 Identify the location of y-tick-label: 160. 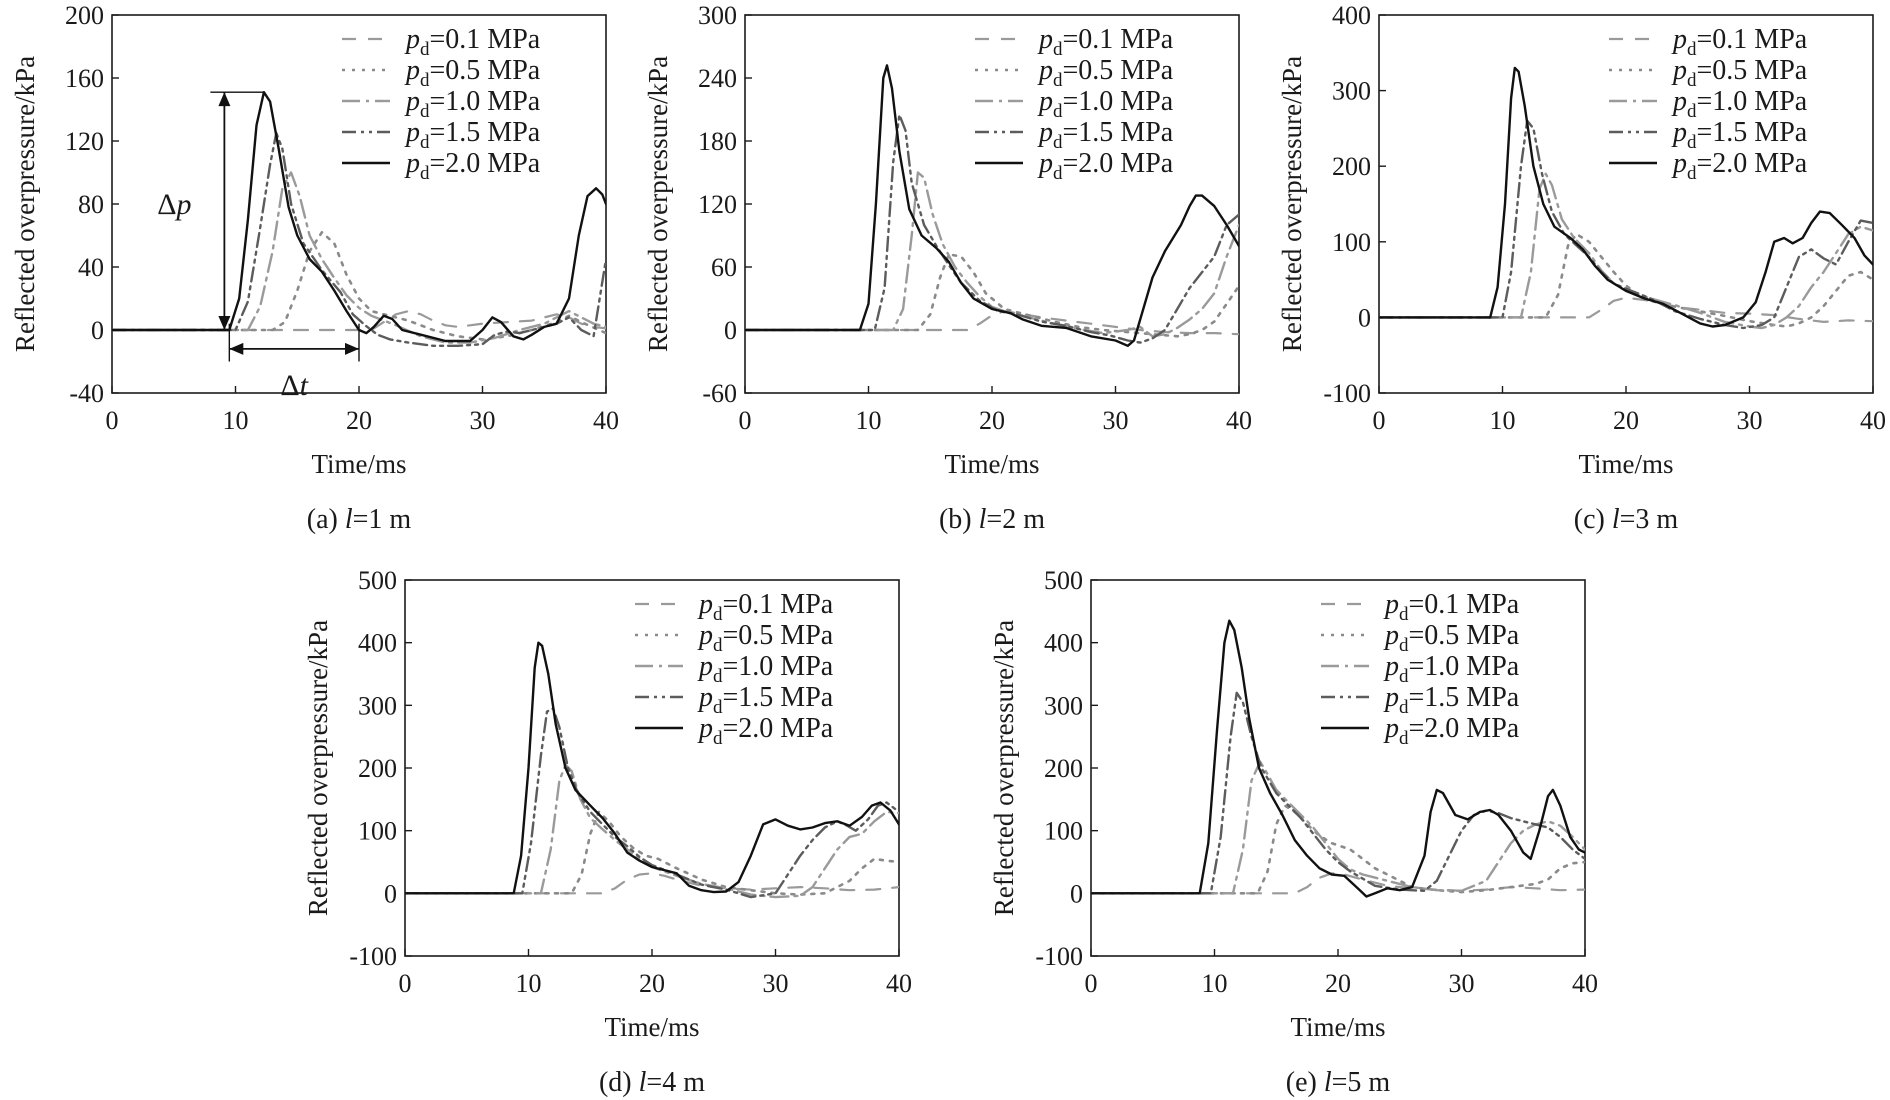
(84, 78).